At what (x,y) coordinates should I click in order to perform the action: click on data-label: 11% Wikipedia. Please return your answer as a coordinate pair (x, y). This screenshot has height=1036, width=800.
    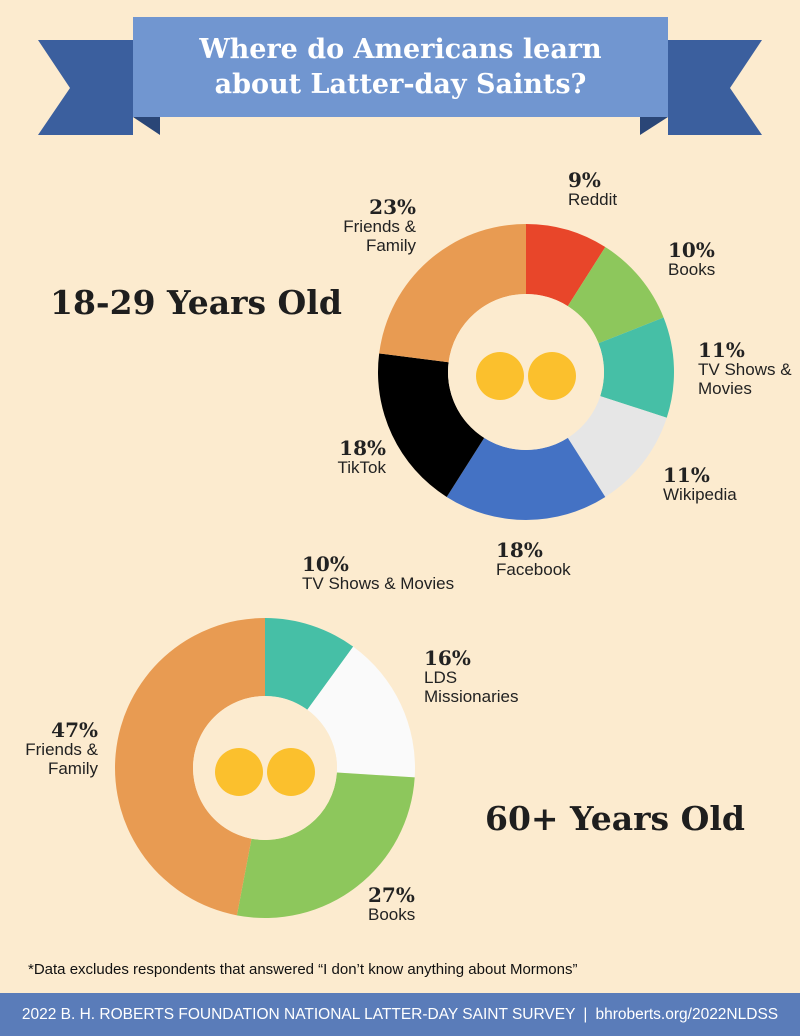
    Looking at the image, I should click on (723, 485).